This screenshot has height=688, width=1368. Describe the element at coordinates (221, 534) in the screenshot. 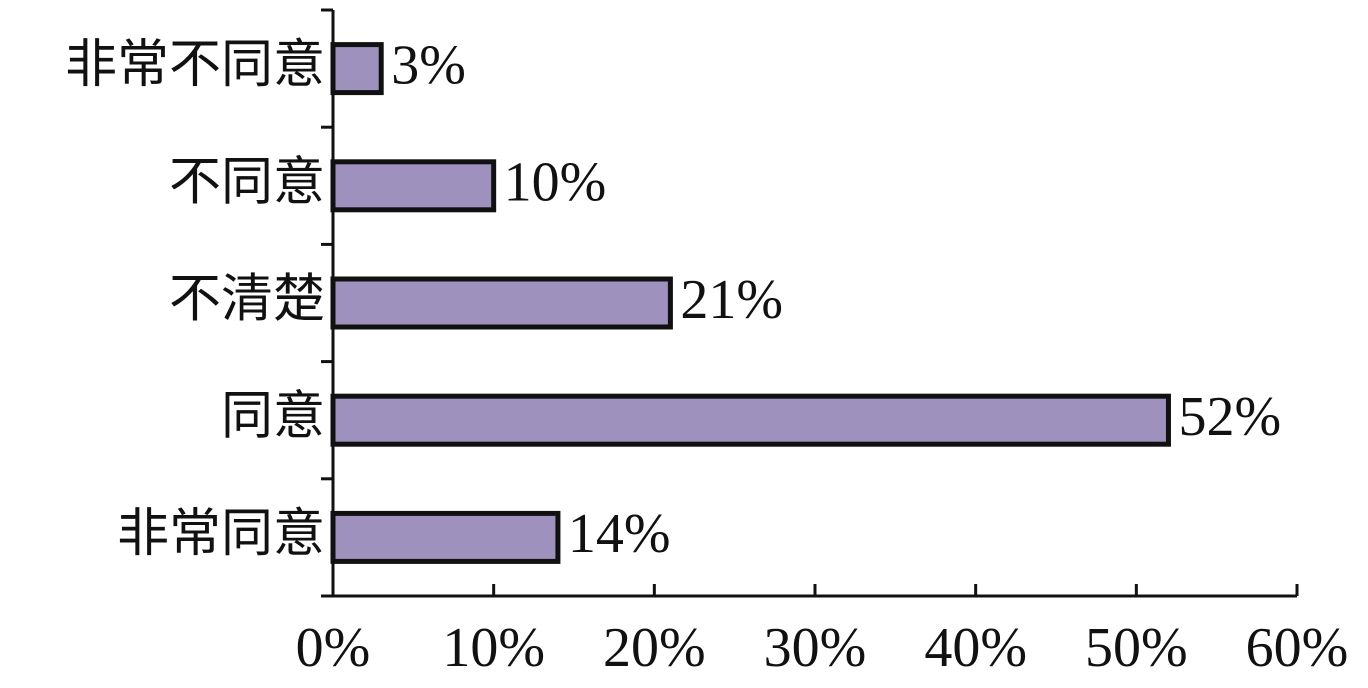

I see `category-label-5: 非常同意` at that location.